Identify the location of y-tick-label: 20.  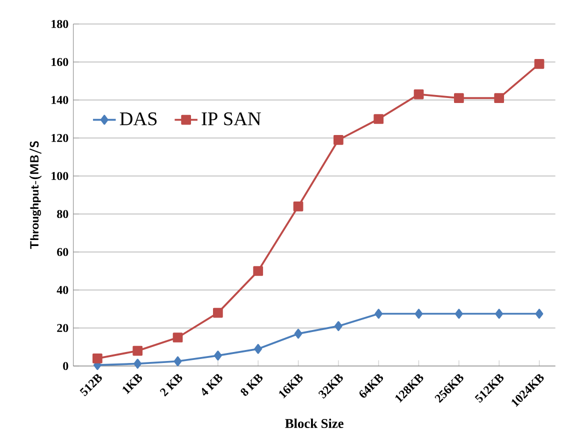
(62, 328).